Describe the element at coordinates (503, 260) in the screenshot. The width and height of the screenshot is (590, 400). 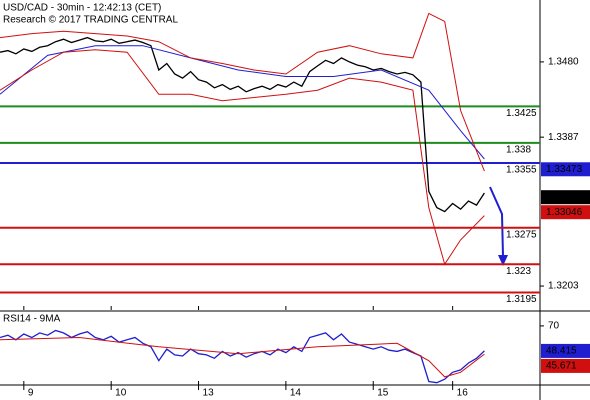
I see `projection-arrowhead` at that location.